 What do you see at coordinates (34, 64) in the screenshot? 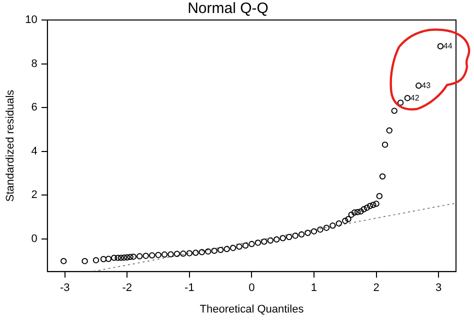
I see `y-tick-label: 8` at bounding box center [34, 64].